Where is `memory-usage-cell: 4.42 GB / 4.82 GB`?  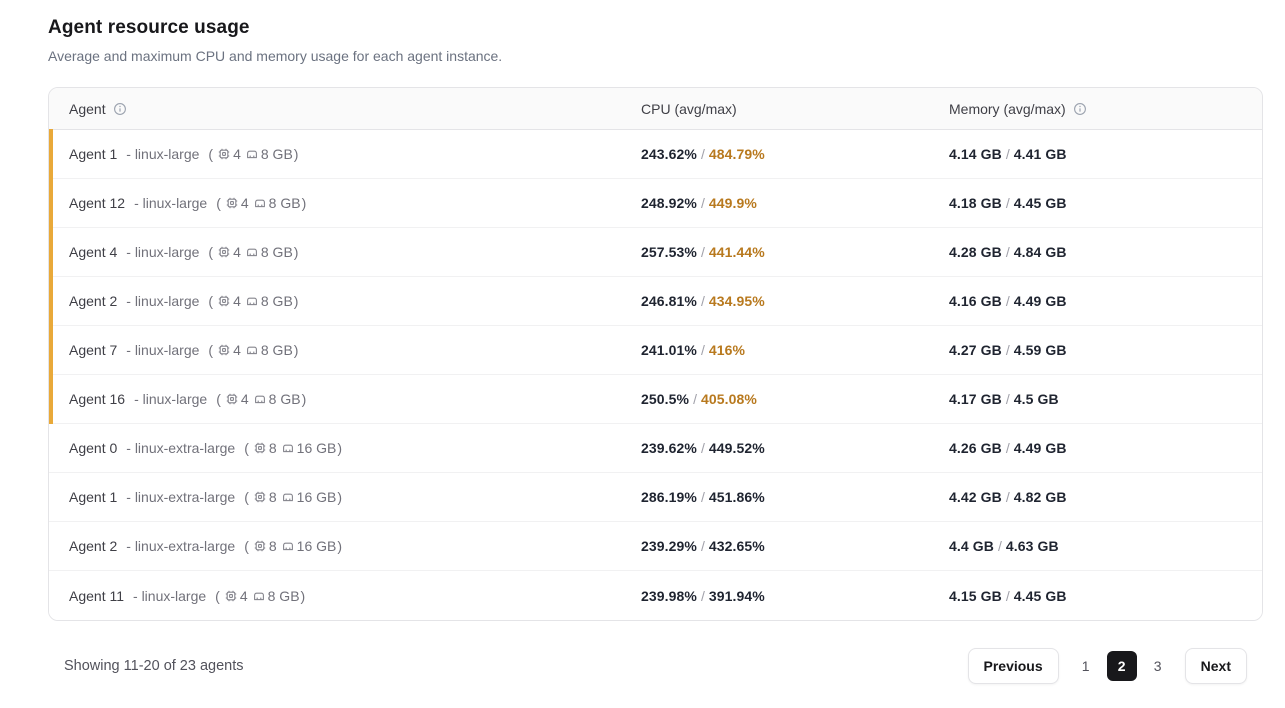
memory-usage-cell: 4.42 GB / 4.82 GB is located at coordinates (1008, 497).